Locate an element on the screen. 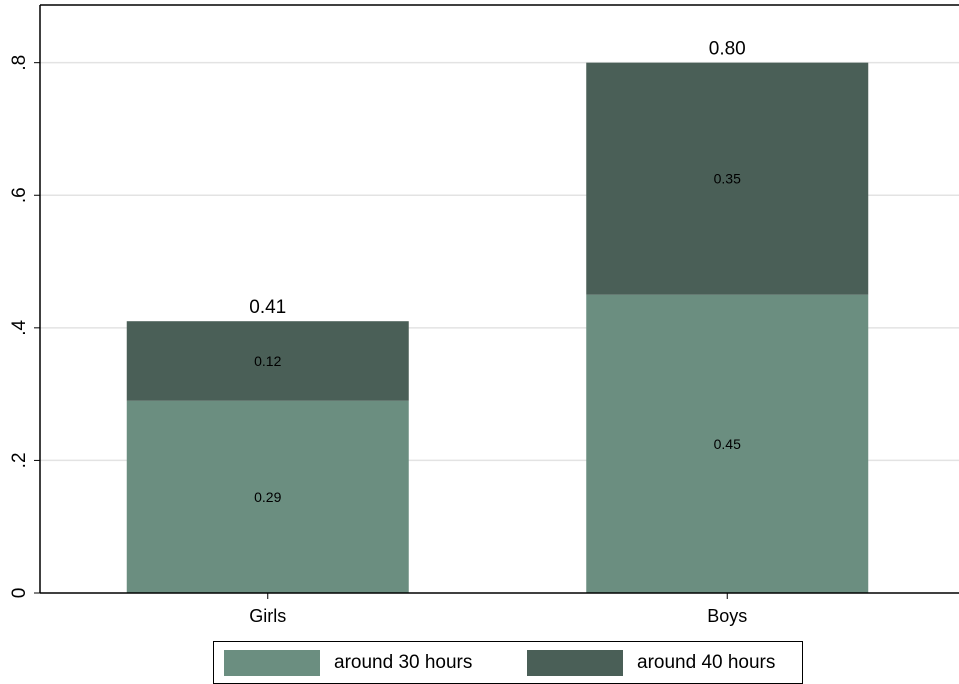 The width and height of the screenshot is (959, 684). bar-girls-around-40-hours is located at coordinates (267, 361).